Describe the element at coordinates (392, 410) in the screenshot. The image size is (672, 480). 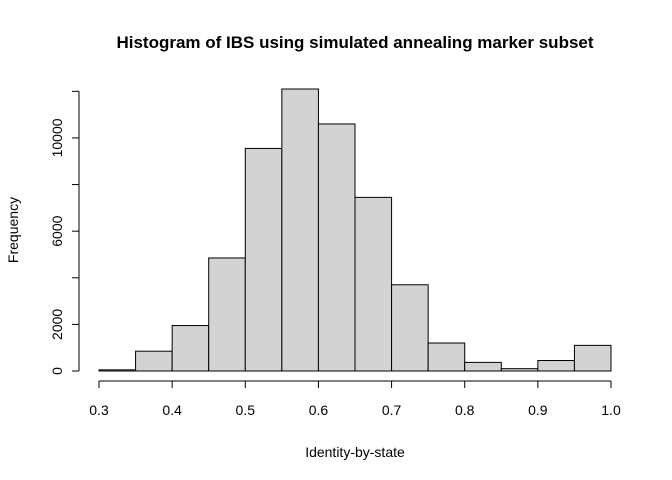
I see `x-tick-label-4: 0.7` at that location.